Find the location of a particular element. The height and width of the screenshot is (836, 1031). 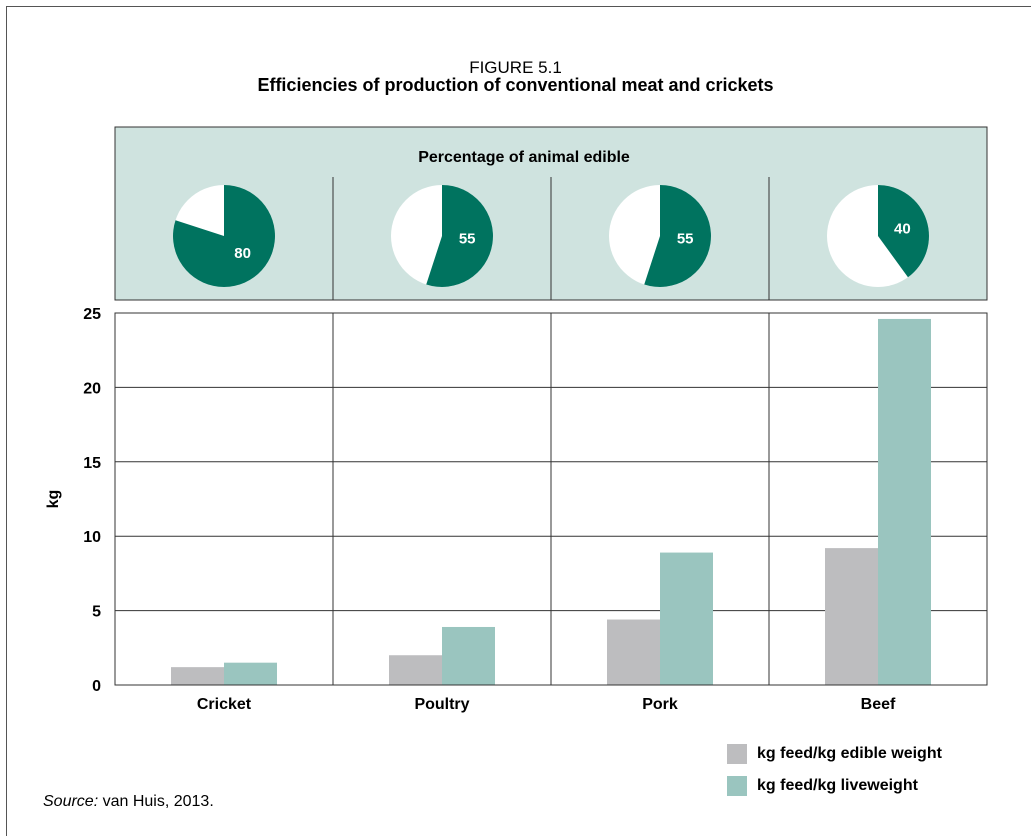

source-text: van Huis, 2013. is located at coordinates (156, 801).